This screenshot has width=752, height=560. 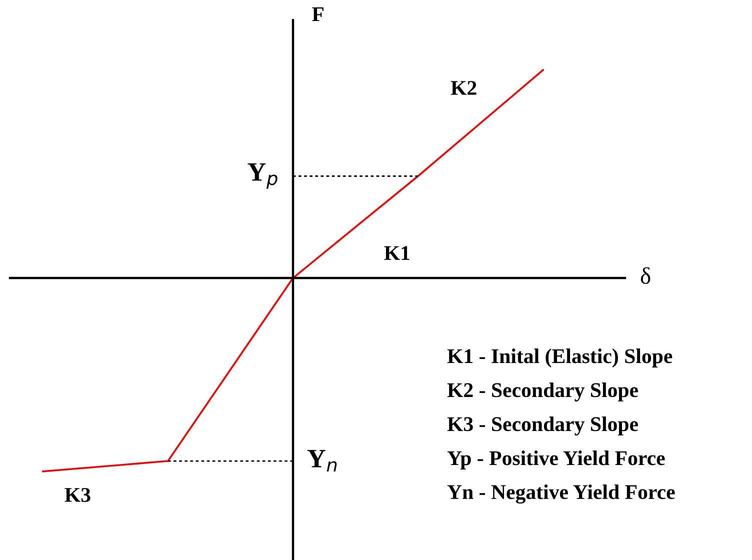 I want to click on annotation: K3 - Secondary Slope, so click(x=542, y=426).